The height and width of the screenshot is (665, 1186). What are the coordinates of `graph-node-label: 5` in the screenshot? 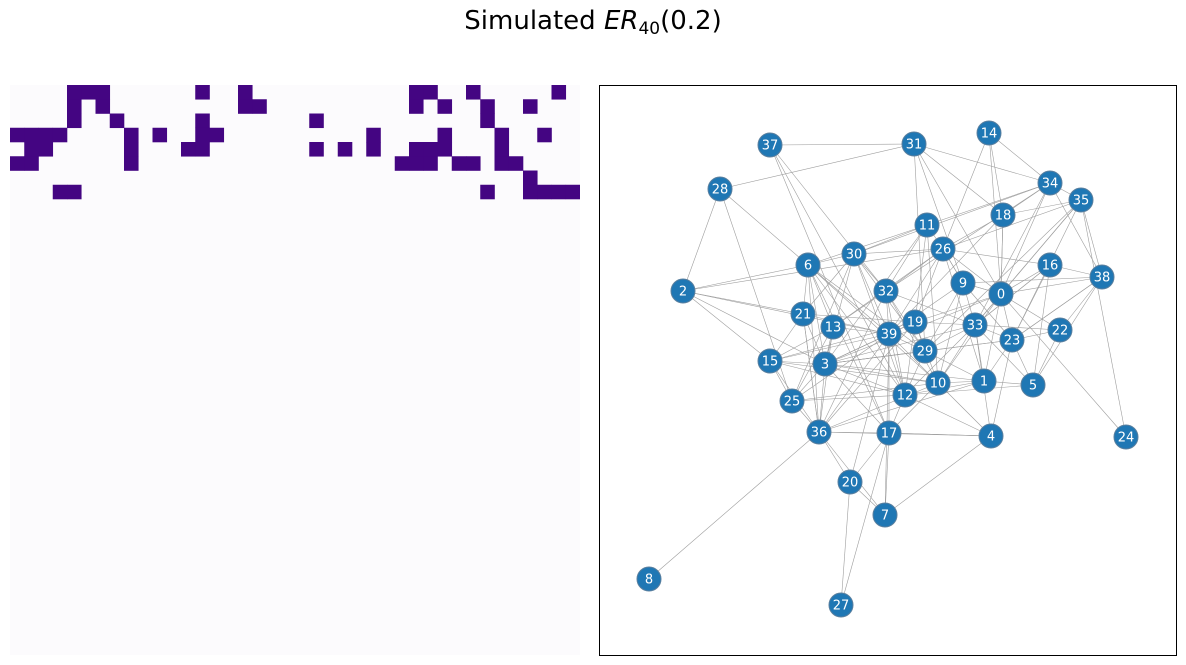 It's located at (1033, 386).